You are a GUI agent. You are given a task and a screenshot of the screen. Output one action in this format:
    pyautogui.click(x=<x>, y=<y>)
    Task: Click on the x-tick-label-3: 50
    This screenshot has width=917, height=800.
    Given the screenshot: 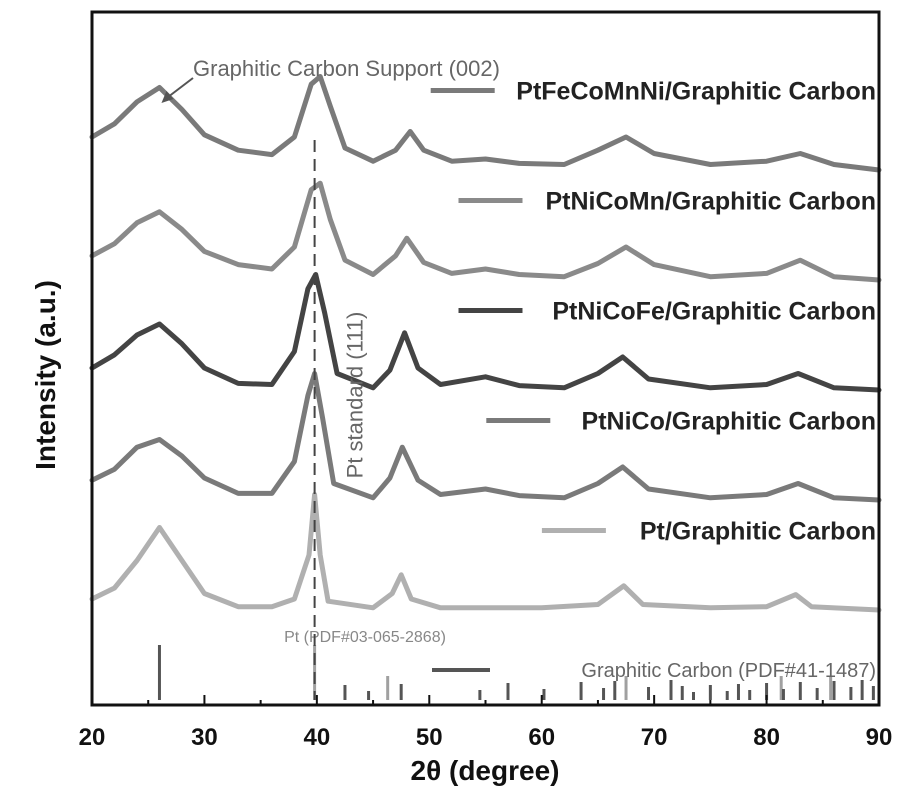 What is the action you would take?
    pyautogui.click(x=429, y=737)
    